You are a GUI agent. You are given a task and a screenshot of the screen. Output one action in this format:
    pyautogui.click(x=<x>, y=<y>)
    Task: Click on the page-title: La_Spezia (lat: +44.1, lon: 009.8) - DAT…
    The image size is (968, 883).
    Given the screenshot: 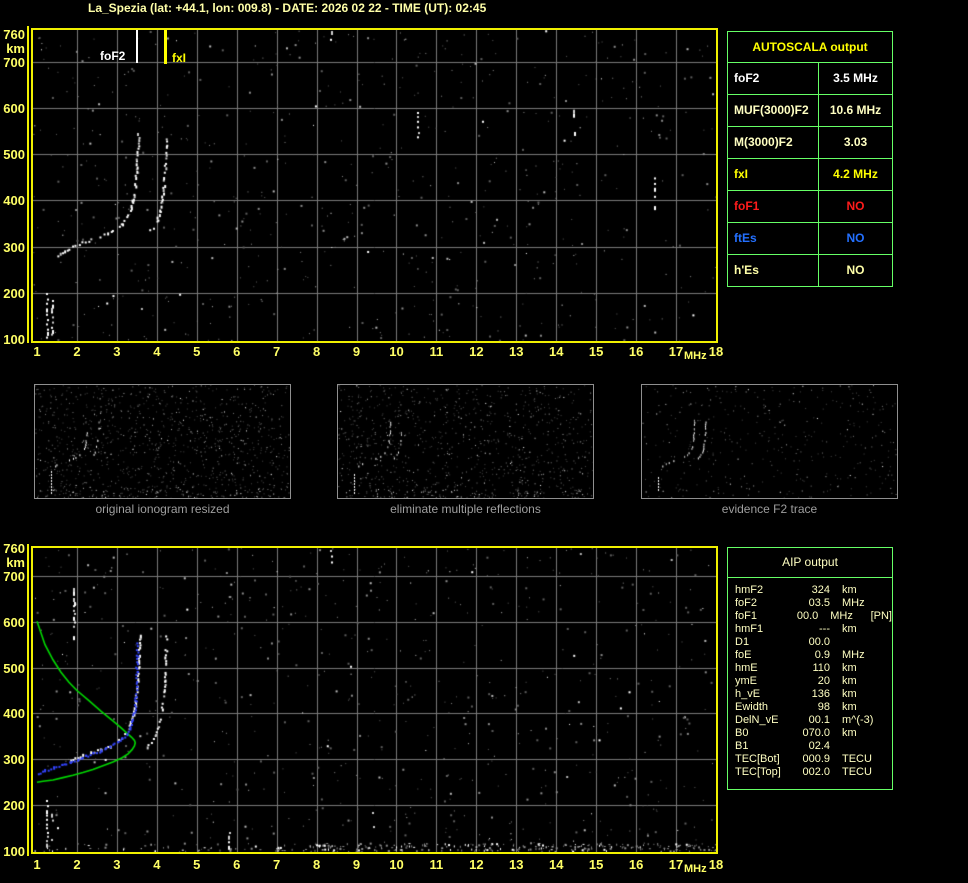 What is the action you would take?
    pyautogui.click(x=287, y=8)
    